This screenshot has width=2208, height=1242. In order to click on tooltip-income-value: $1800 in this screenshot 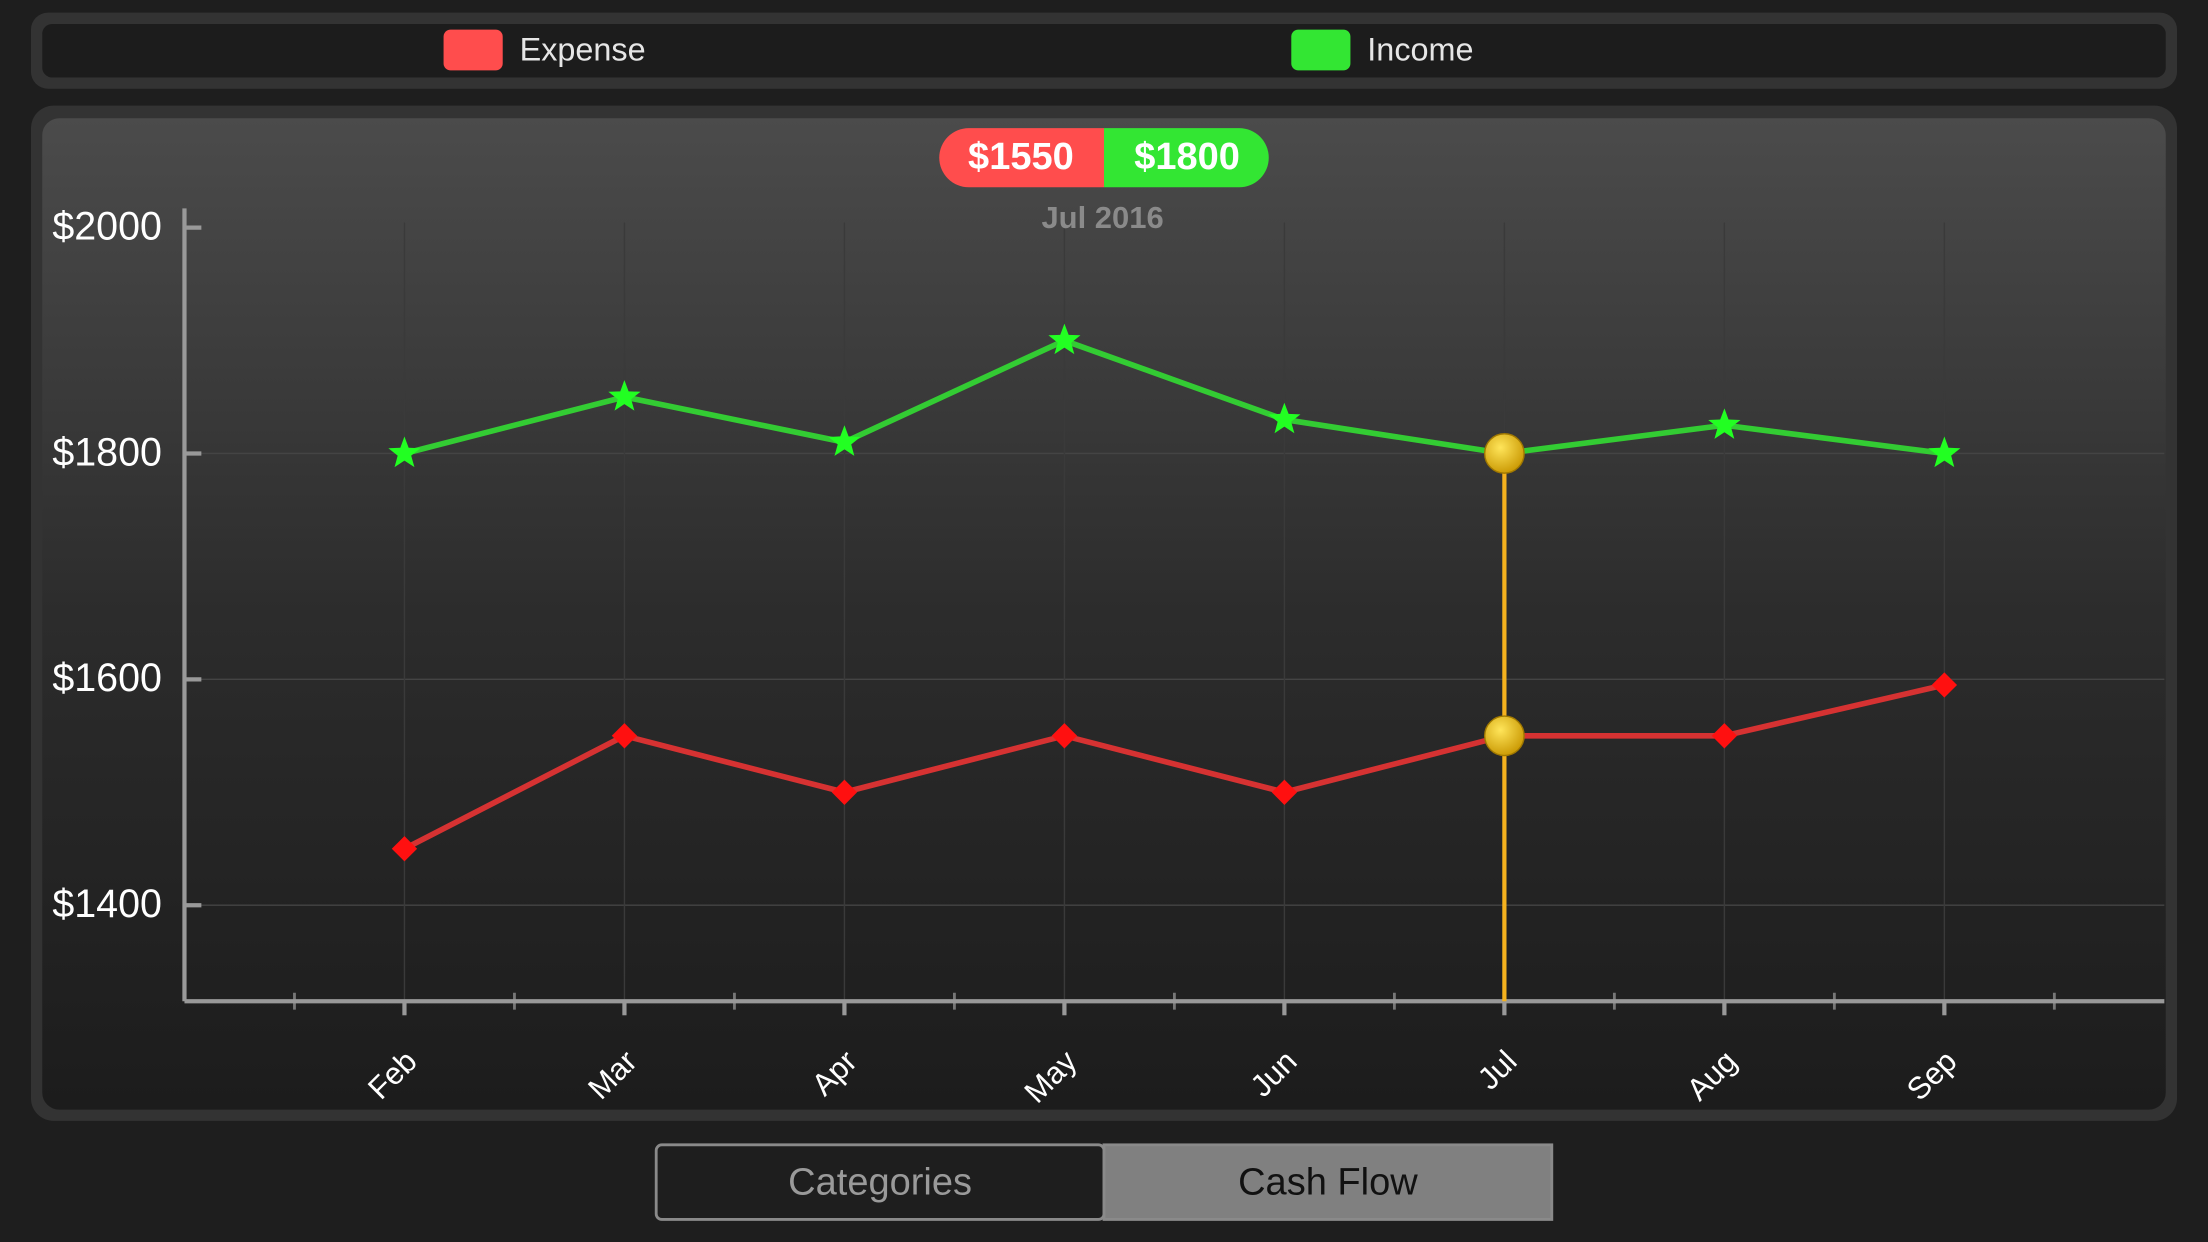, I will do `click(1187, 157)`.